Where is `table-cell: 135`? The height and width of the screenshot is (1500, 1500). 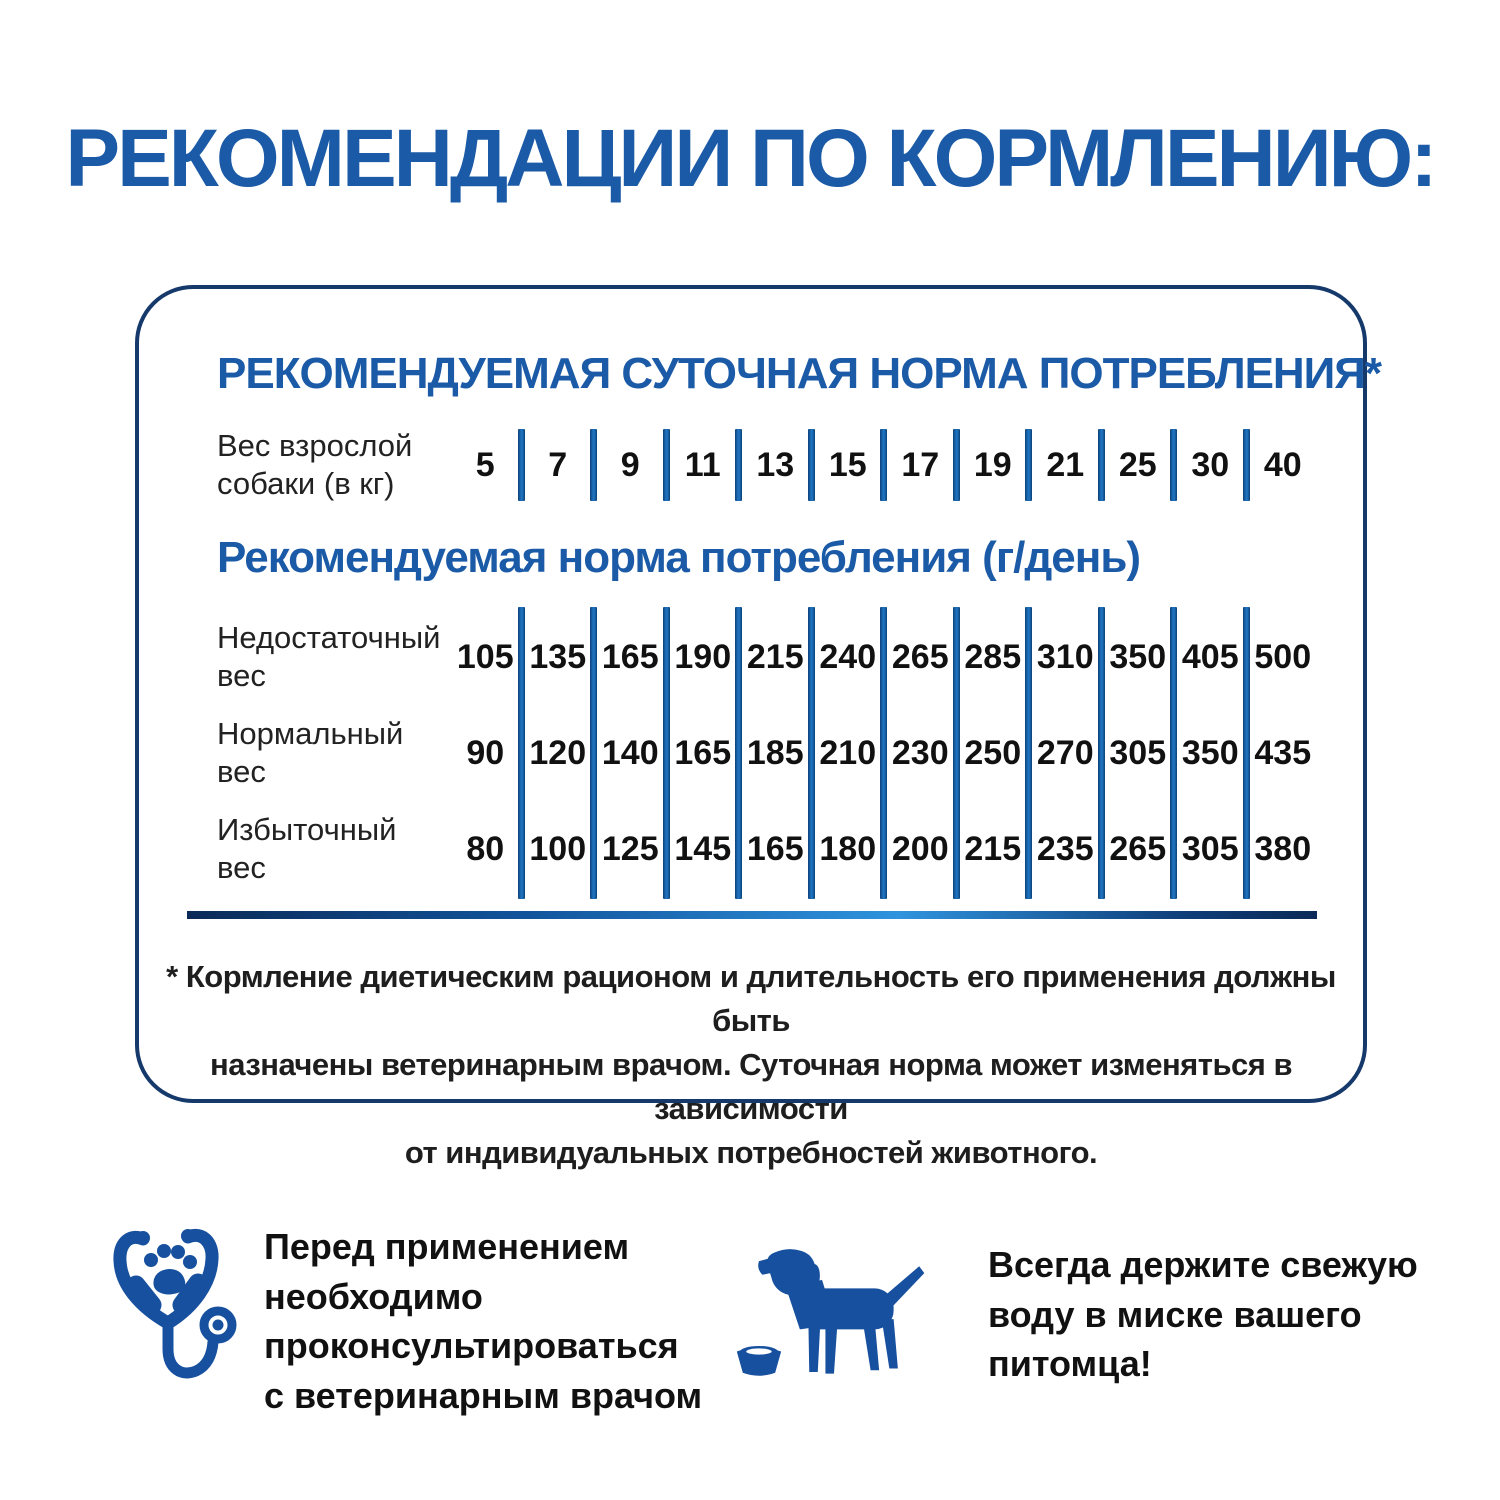 table-cell: 135 is located at coordinates (558, 657).